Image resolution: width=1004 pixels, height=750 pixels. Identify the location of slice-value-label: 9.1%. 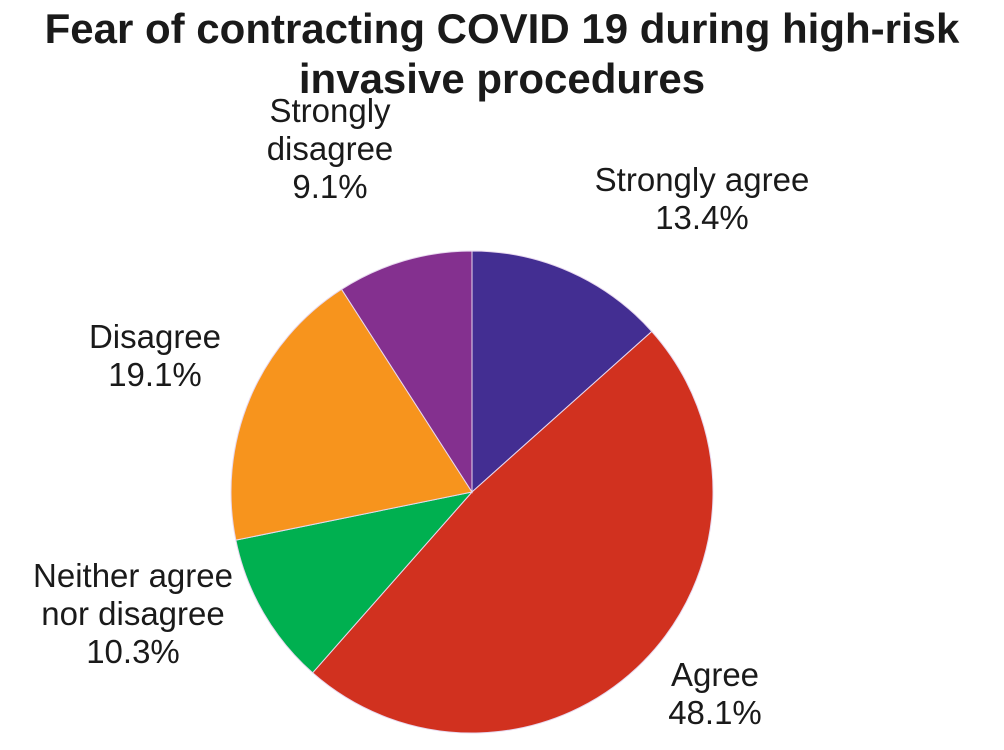
(329, 186).